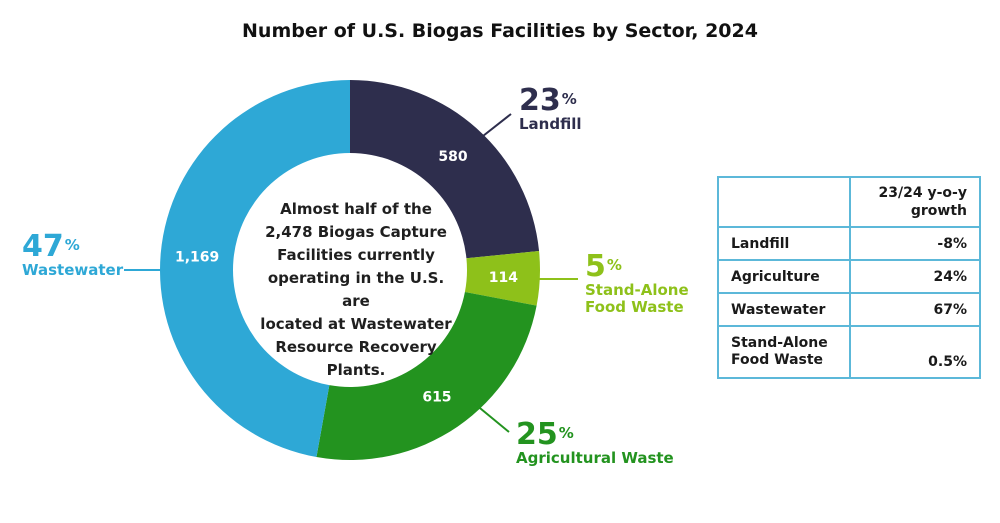 This screenshot has width=1000, height=523. I want to click on value-label-waste: 1,169, so click(197, 257).